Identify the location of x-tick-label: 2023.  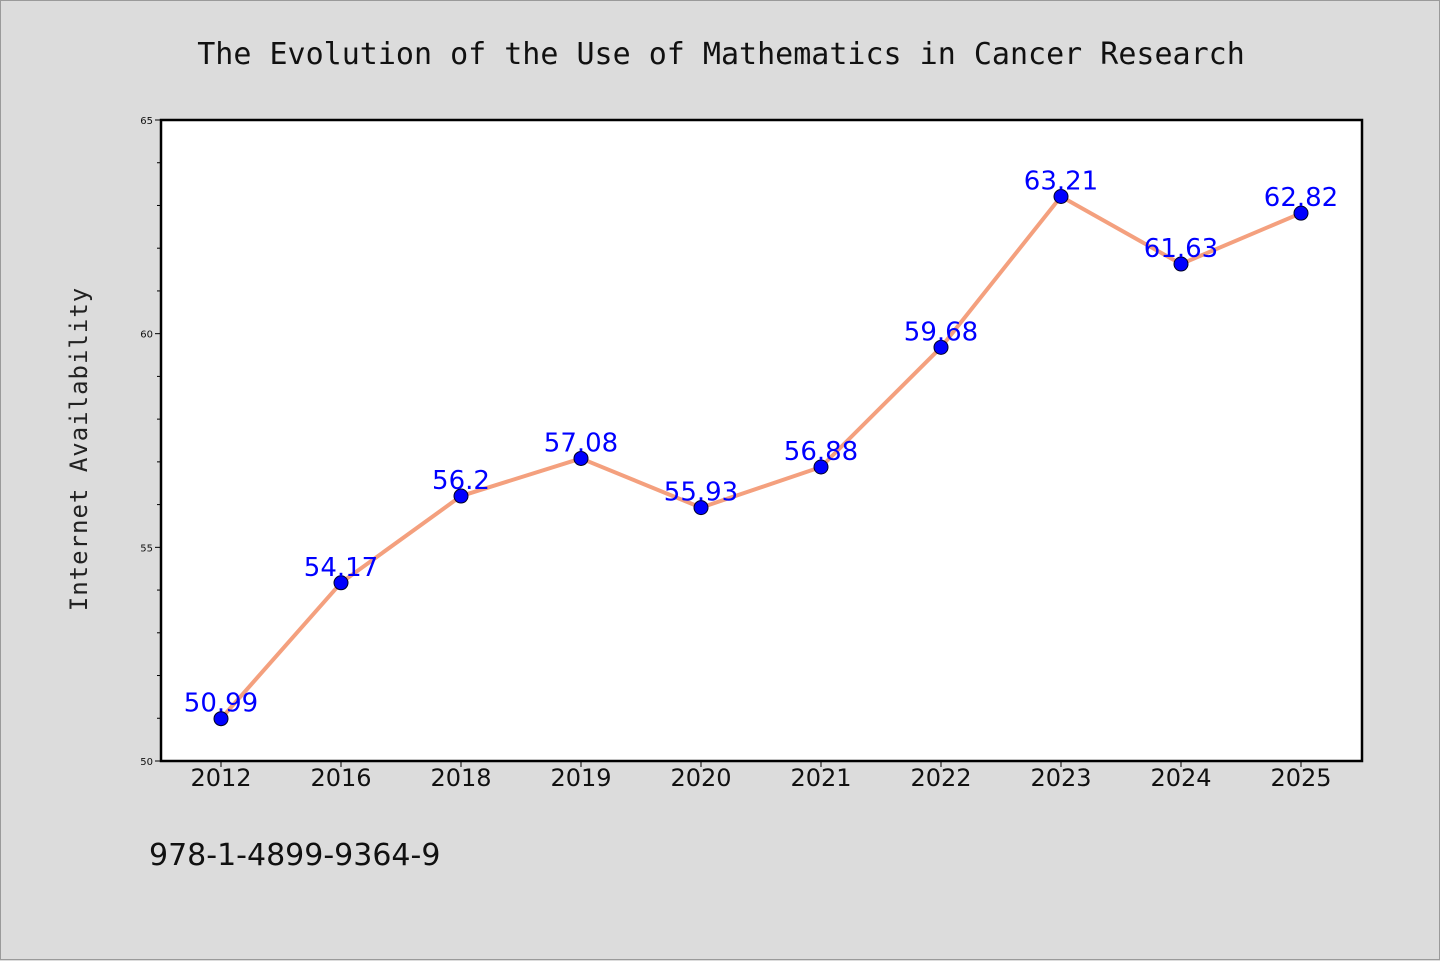
(1060, 778).